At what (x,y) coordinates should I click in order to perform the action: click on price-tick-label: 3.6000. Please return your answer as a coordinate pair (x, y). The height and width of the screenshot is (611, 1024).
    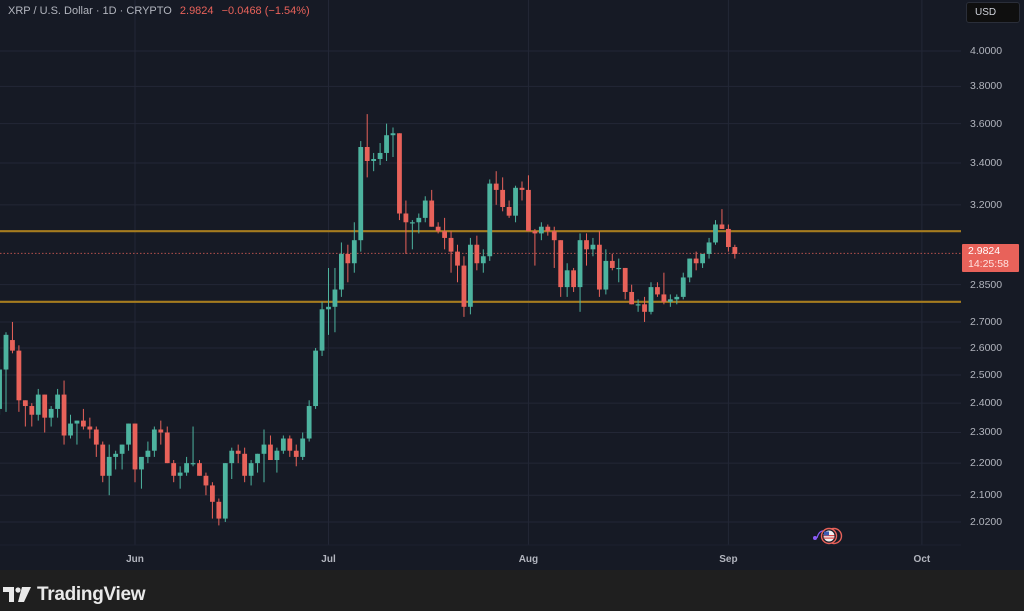
    Looking at the image, I should click on (986, 123).